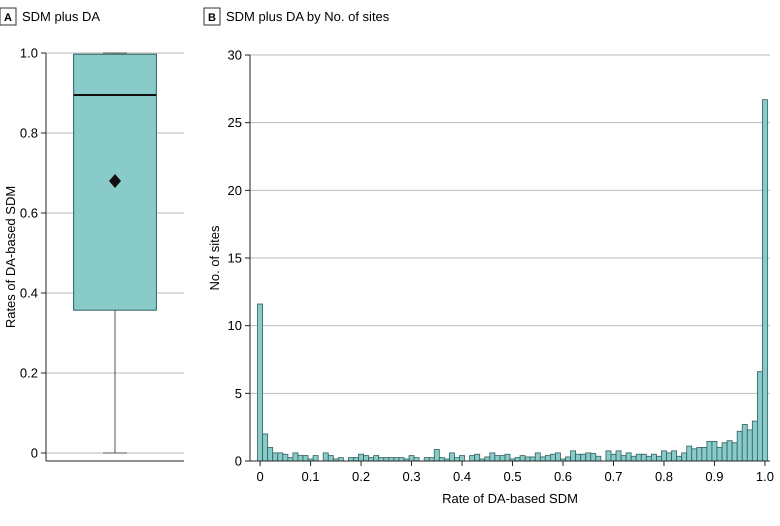 The width and height of the screenshot is (780, 526). What do you see at coordinates (214, 257) in the screenshot?
I see `y-axis-title: No. of sites` at bounding box center [214, 257].